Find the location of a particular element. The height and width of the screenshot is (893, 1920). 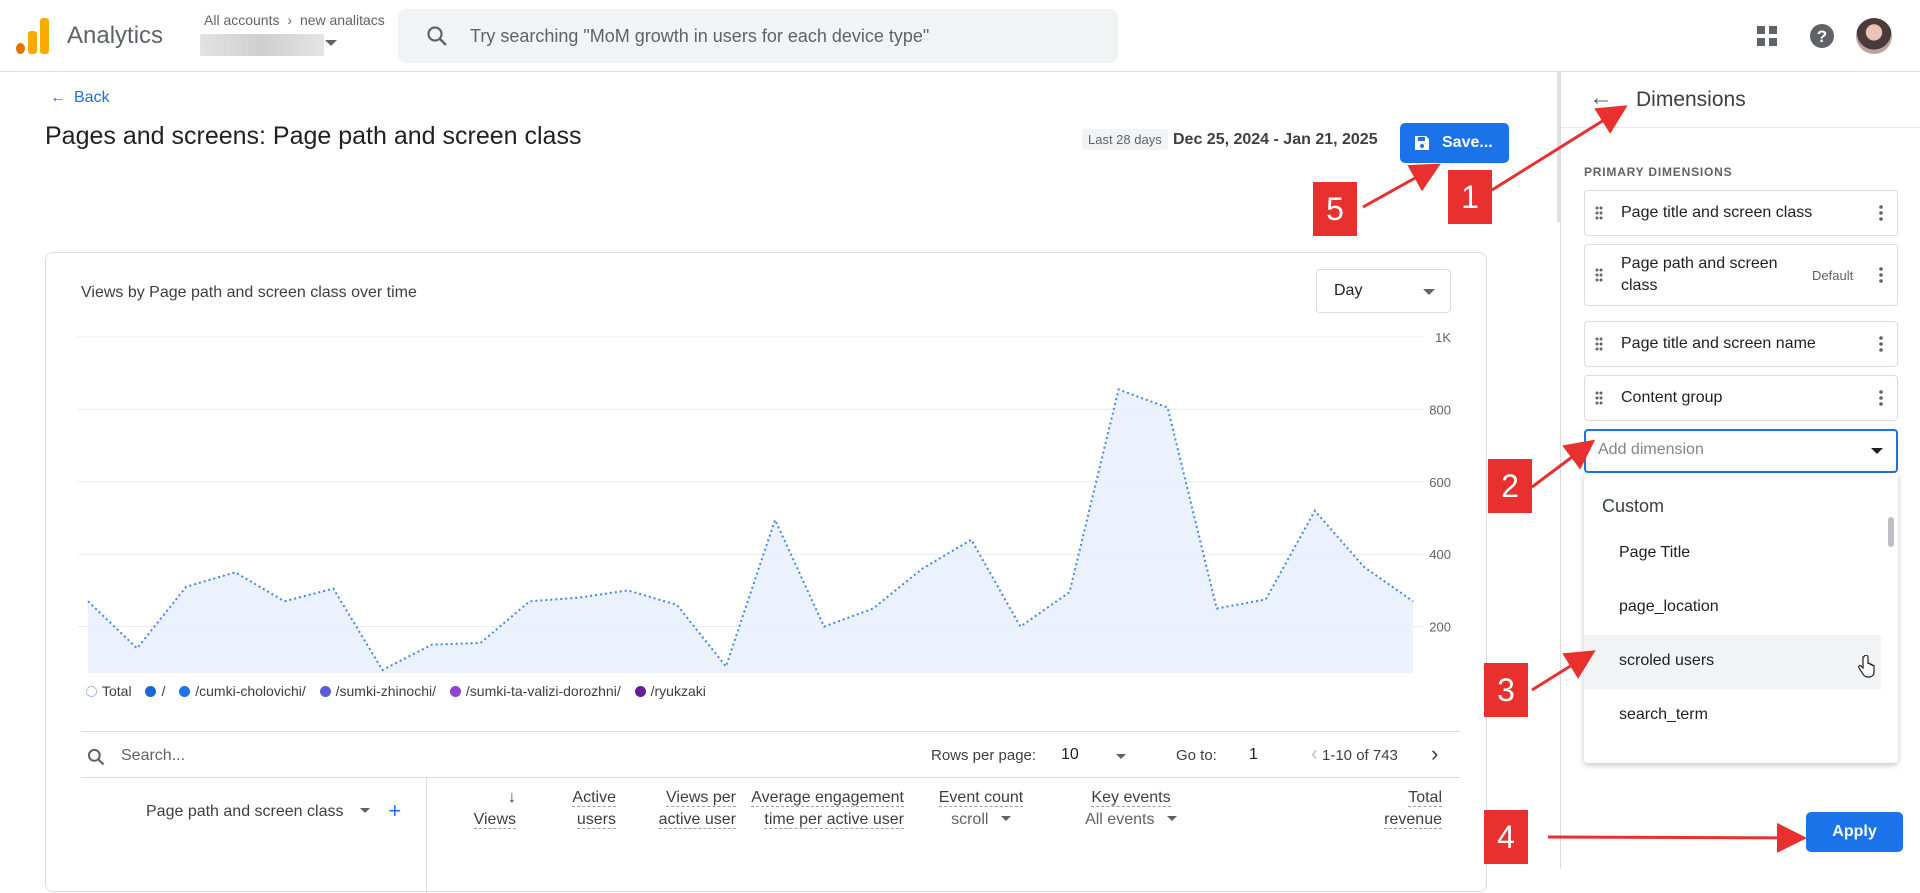

dimension-header-label: Page path and screen class is located at coordinates (245, 811).